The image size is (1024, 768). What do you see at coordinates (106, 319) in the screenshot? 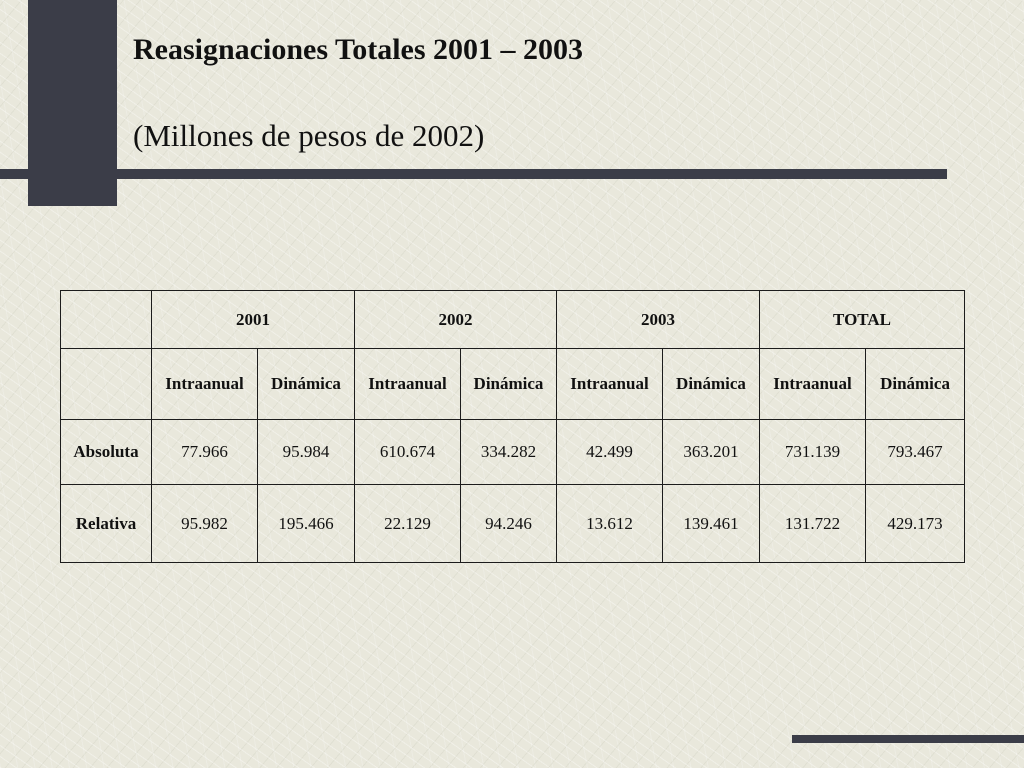
I see `corner-cell` at bounding box center [106, 319].